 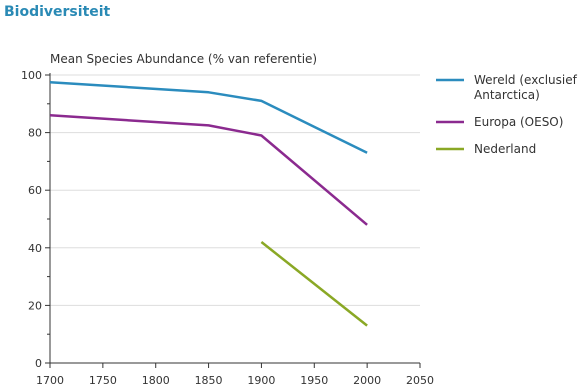 What do you see at coordinates (50, 380) in the screenshot?
I see `x-tick-label-1700: 1700` at bounding box center [50, 380].